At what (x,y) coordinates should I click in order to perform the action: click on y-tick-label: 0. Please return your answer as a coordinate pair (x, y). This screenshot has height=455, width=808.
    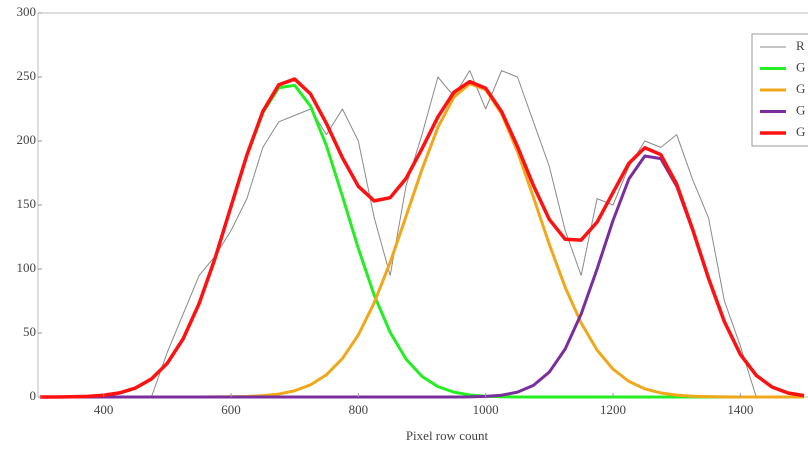
    Looking at the image, I should click on (33, 395).